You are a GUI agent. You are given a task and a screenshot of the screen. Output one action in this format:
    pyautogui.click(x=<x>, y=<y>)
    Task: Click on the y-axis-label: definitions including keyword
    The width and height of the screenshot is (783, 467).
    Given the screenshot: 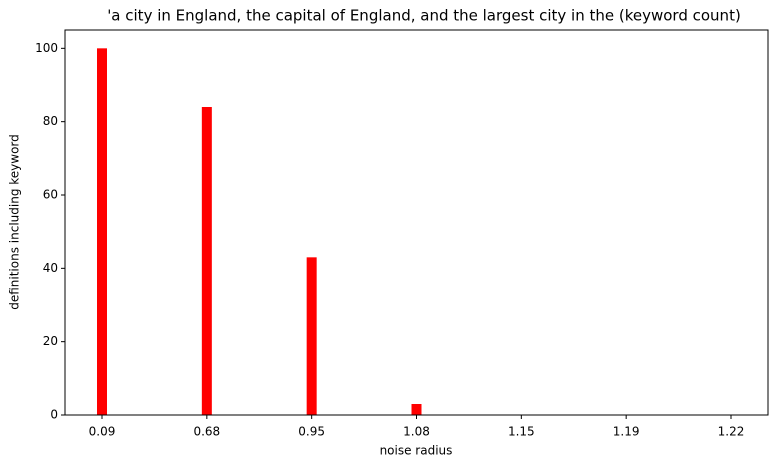 What is the action you would take?
    pyautogui.click(x=15, y=222)
    